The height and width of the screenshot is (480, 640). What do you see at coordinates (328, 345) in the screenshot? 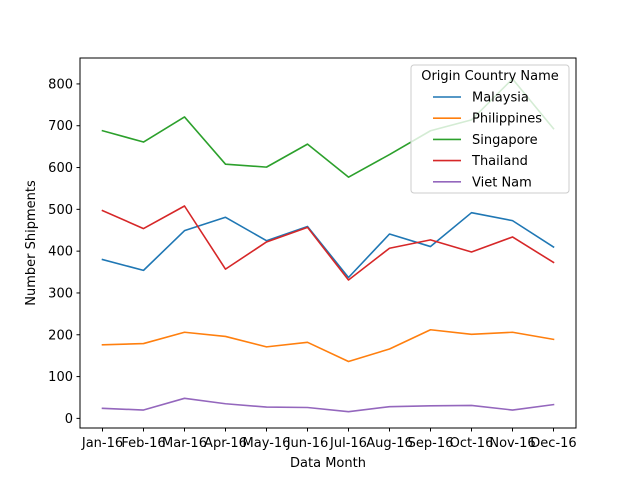
I see `series-line-philippines` at bounding box center [328, 345].